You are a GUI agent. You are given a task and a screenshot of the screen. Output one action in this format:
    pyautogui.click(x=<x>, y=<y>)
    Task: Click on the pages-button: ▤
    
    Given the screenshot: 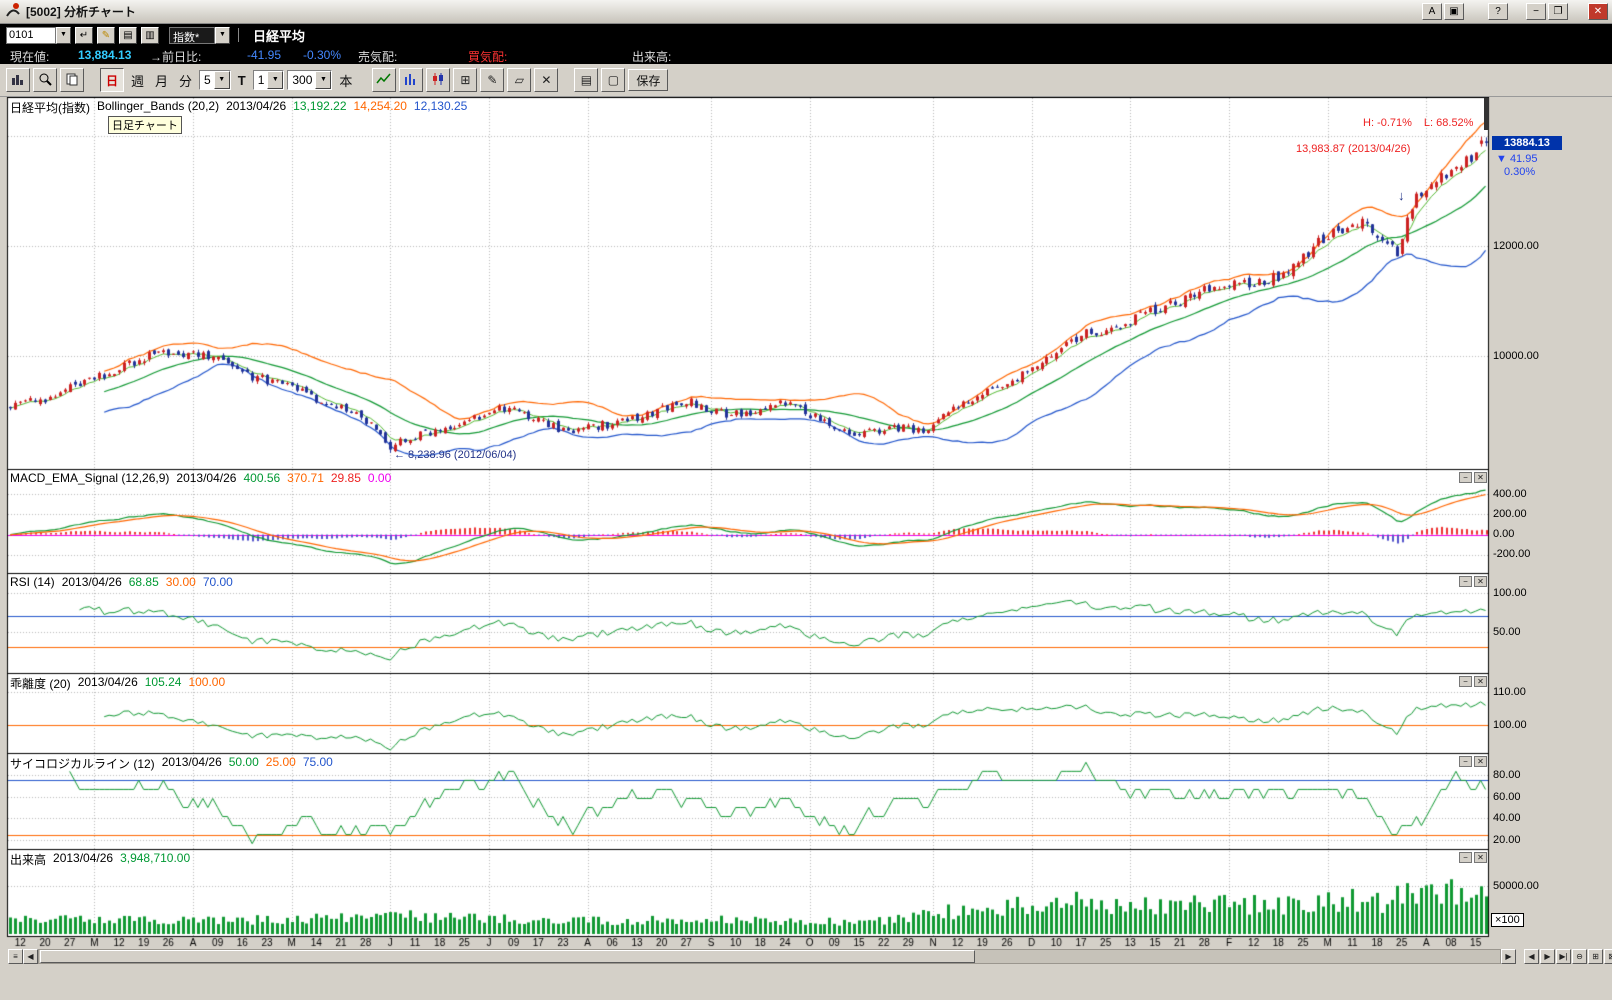 What is the action you would take?
    pyautogui.click(x=586, y=80)
    